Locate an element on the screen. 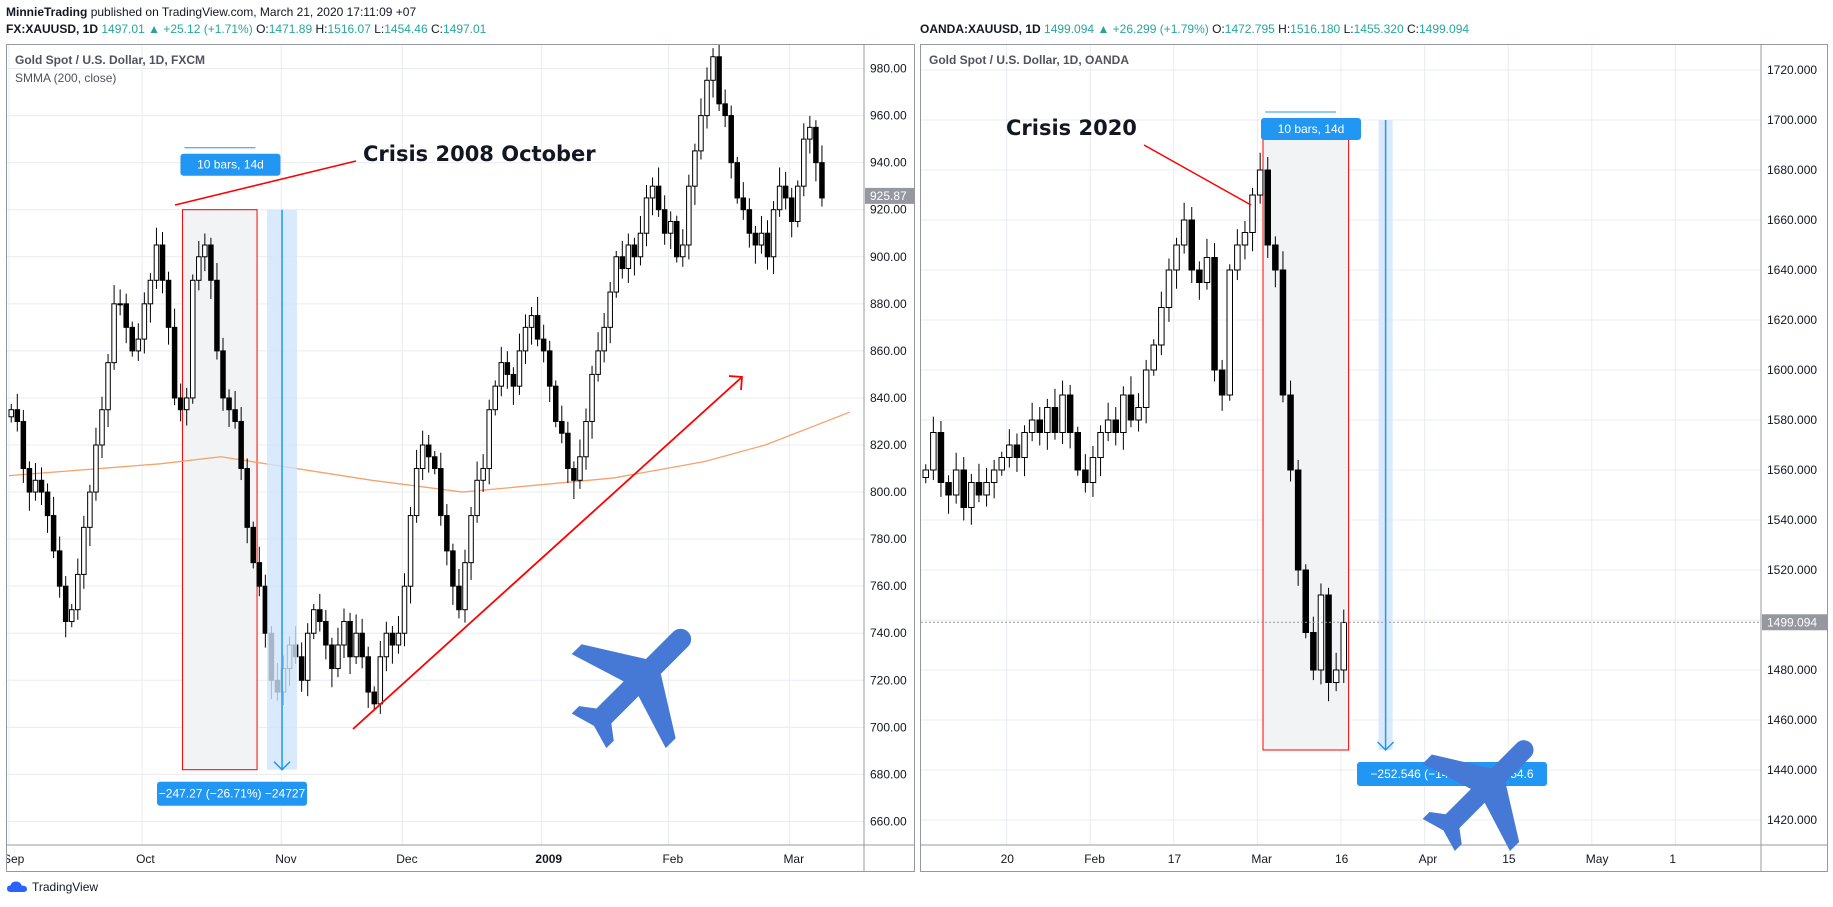  left-last-price-tag: 925.87 is located at coordinates (888, 196).